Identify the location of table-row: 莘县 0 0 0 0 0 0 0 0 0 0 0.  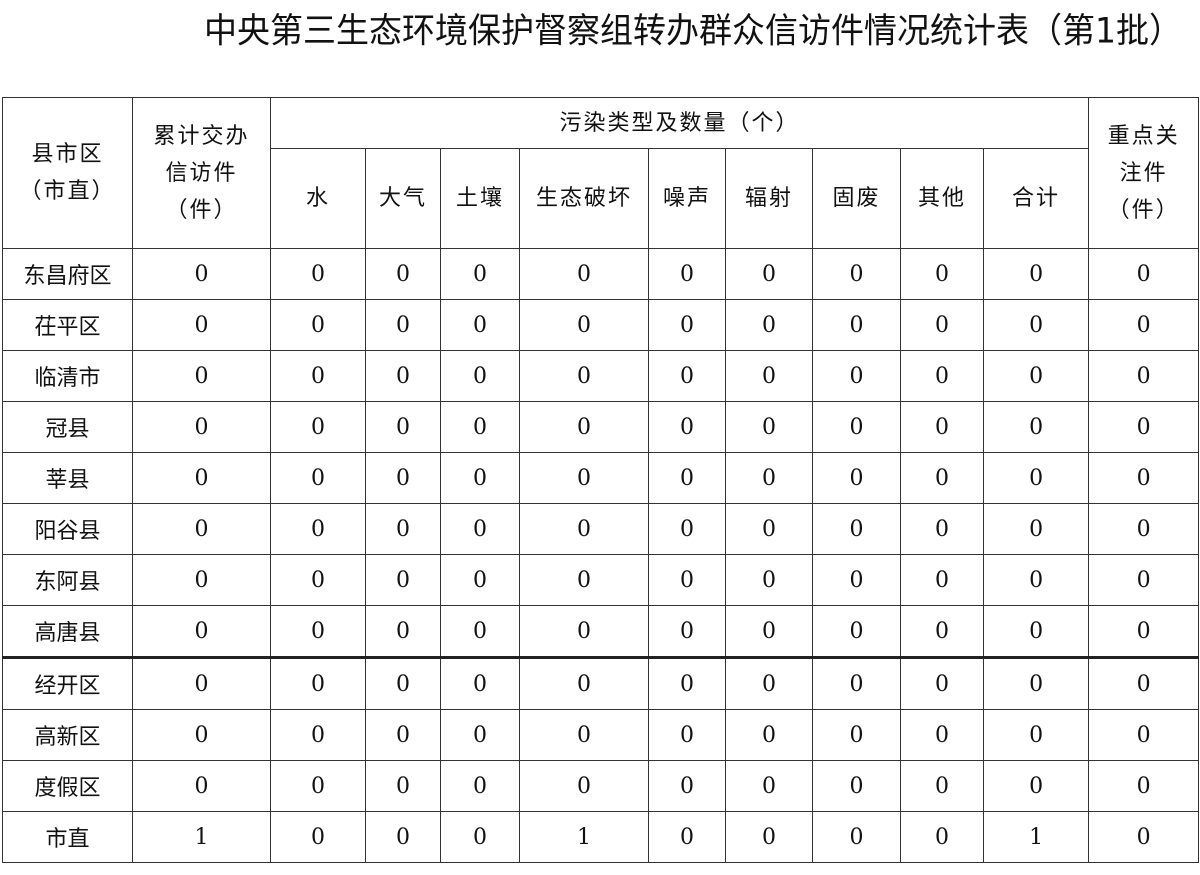
(601, 478).